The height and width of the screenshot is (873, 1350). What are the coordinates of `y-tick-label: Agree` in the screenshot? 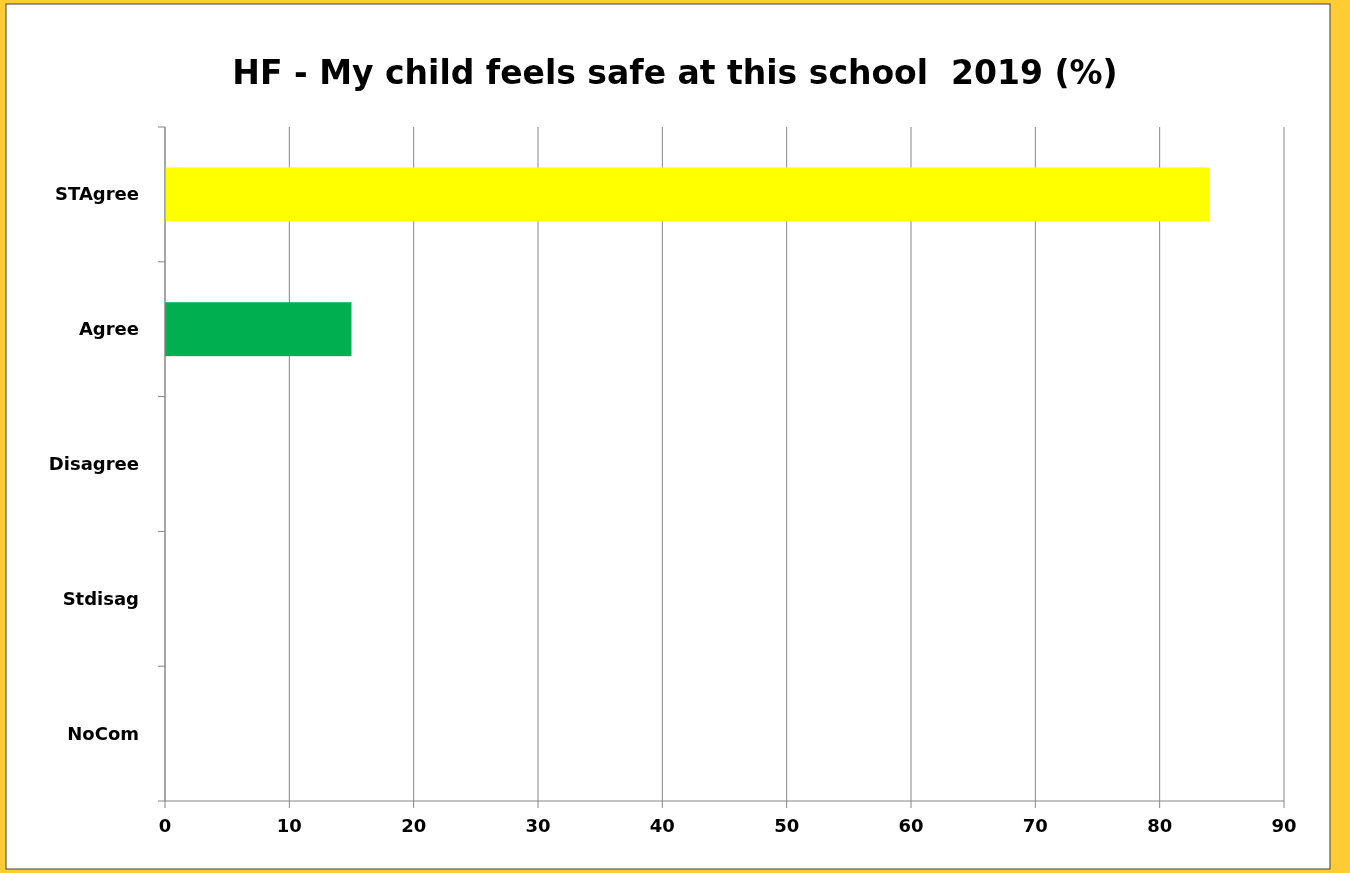 It's located at (108, 329).